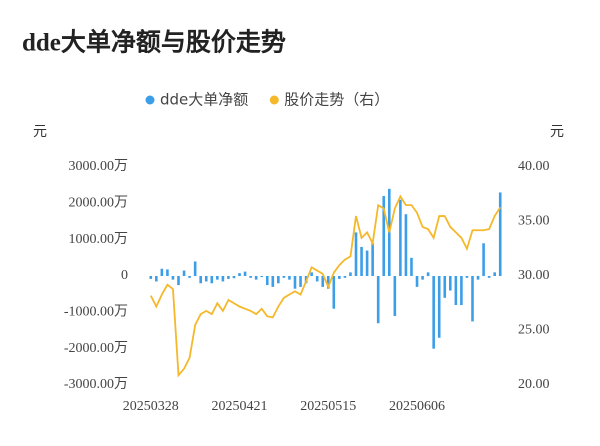 Image resolution: width=600 pixels, height=446 pixels. What do you see at coordinates (96, 384) in the screenshot?
I see `y-tick-label: -3000.00万` at bounding box center [96, 384].